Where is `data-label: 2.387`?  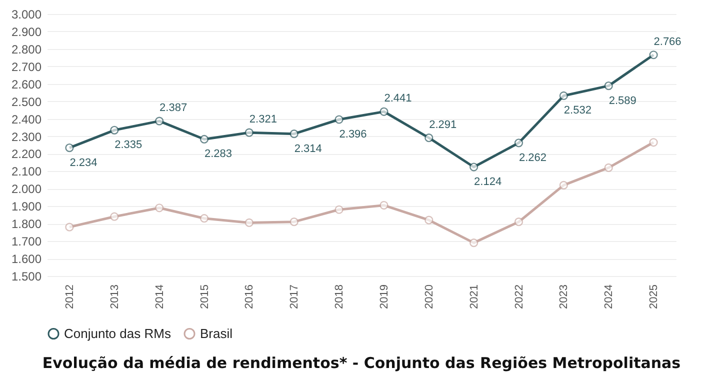
data-label: 2.387 is located at coordinates (174, 108).